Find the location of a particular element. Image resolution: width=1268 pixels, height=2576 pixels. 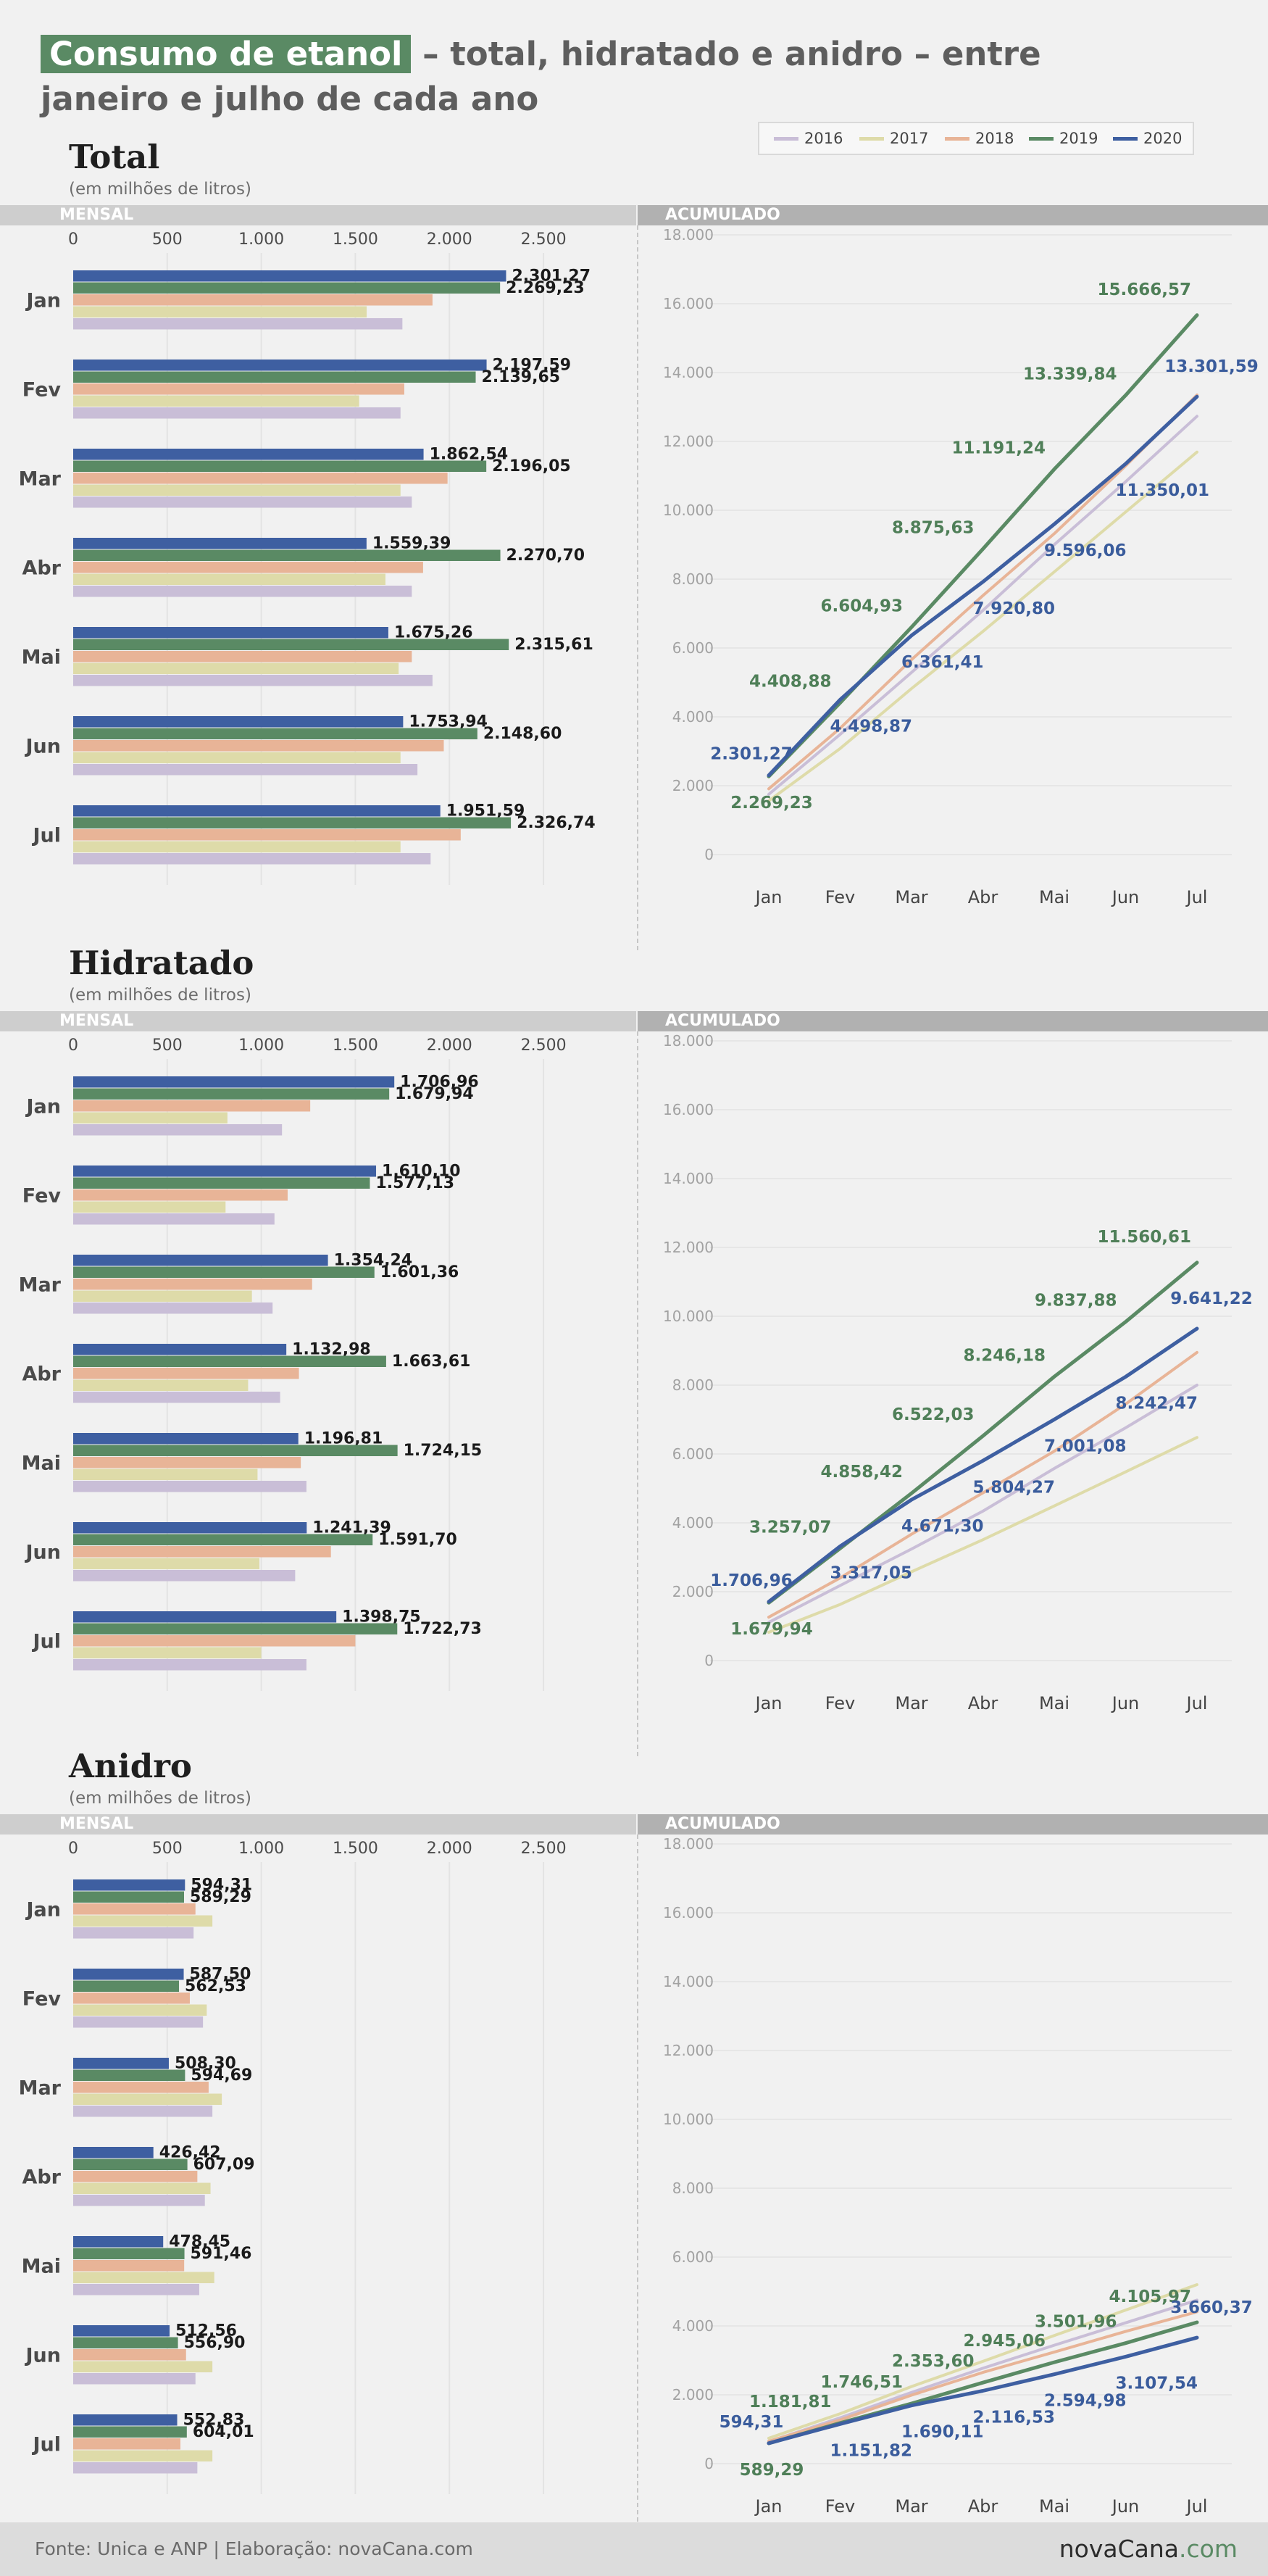

data-label-2019: 2.139,65 is located at coordinates (521, 377).